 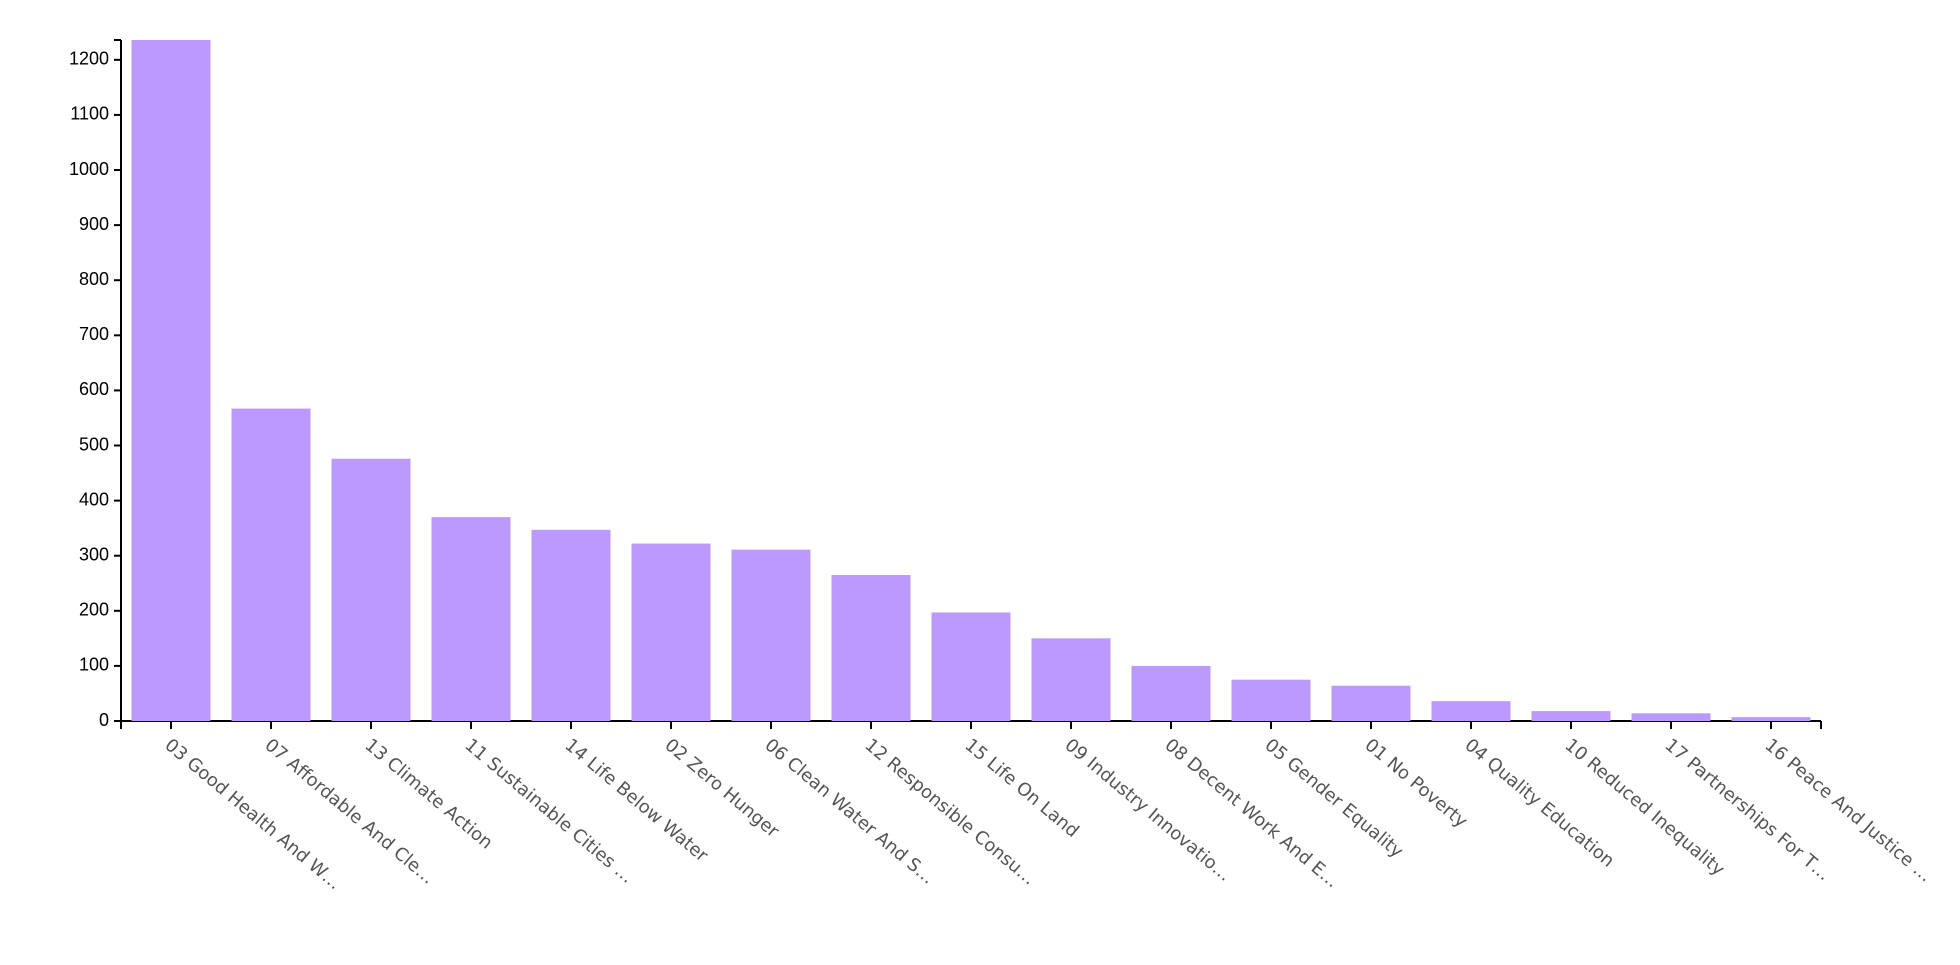 I want to click on y-tick-label: 500, so click(x=94, y=444).